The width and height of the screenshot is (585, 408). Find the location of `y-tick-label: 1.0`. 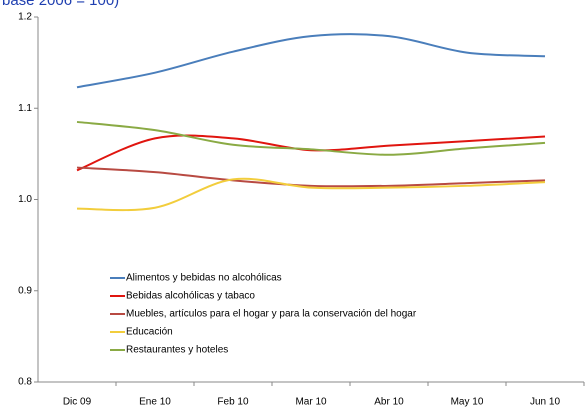

y-tick-label: 1.0 is located at coordinates (25, 199).